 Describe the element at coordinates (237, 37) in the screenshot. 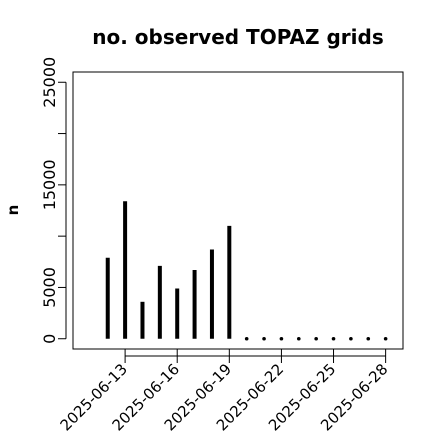

I see `chart-title: no. observed TOPAZ grids` at that location.